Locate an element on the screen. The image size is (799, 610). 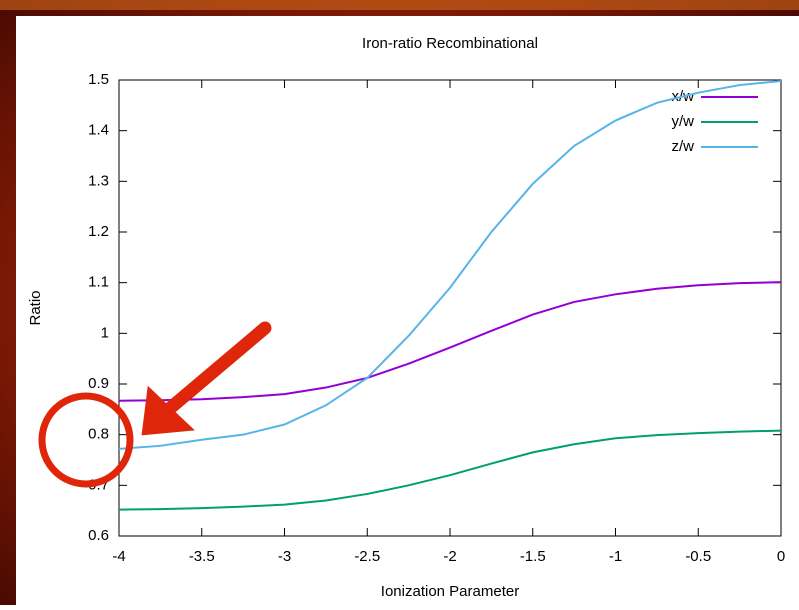
x-tick-label: -2 is located at coordinates (449, 556).